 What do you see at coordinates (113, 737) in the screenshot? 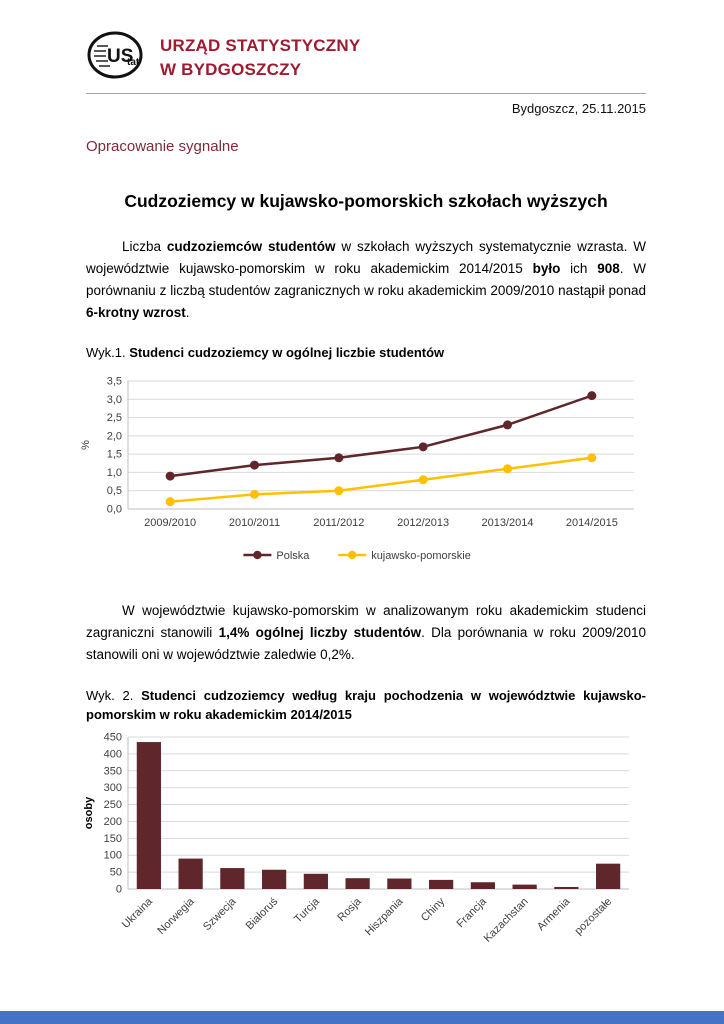
I see `svg-text: 450` at bounding box center [113, 737].